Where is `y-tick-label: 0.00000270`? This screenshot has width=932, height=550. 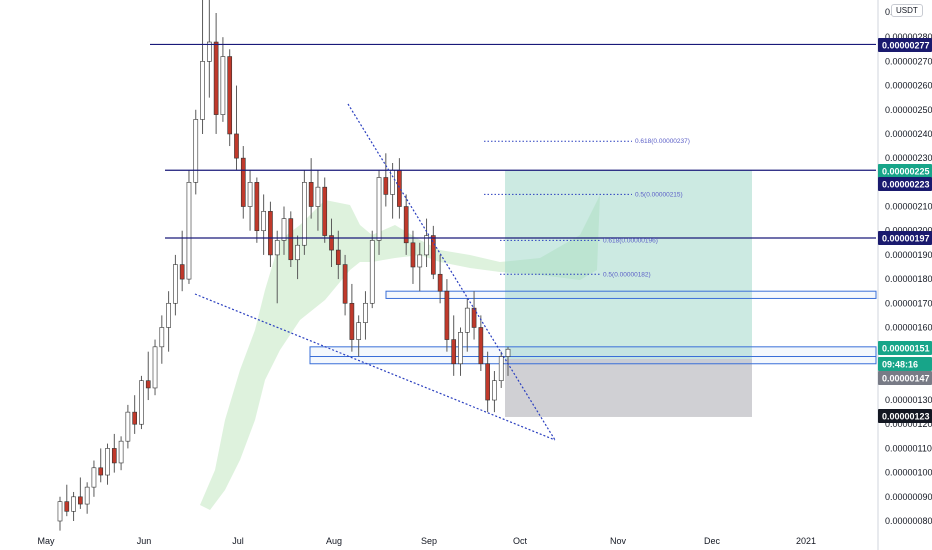
y-tick-label: 0.00000270 is located at coordinates (908, 61).